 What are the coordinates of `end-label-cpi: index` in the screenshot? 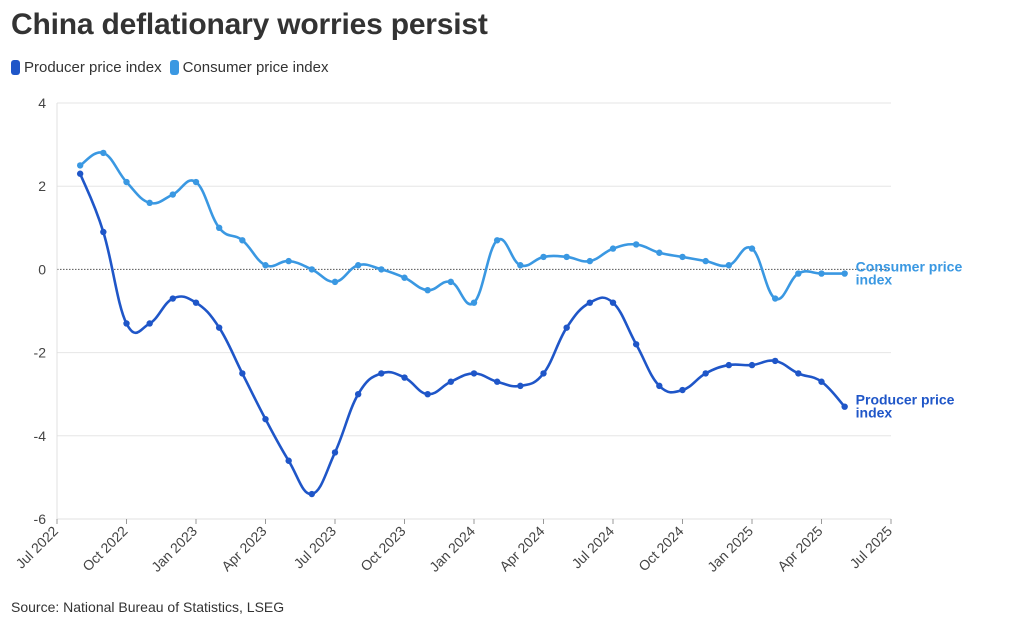 It's located at (874, 280).